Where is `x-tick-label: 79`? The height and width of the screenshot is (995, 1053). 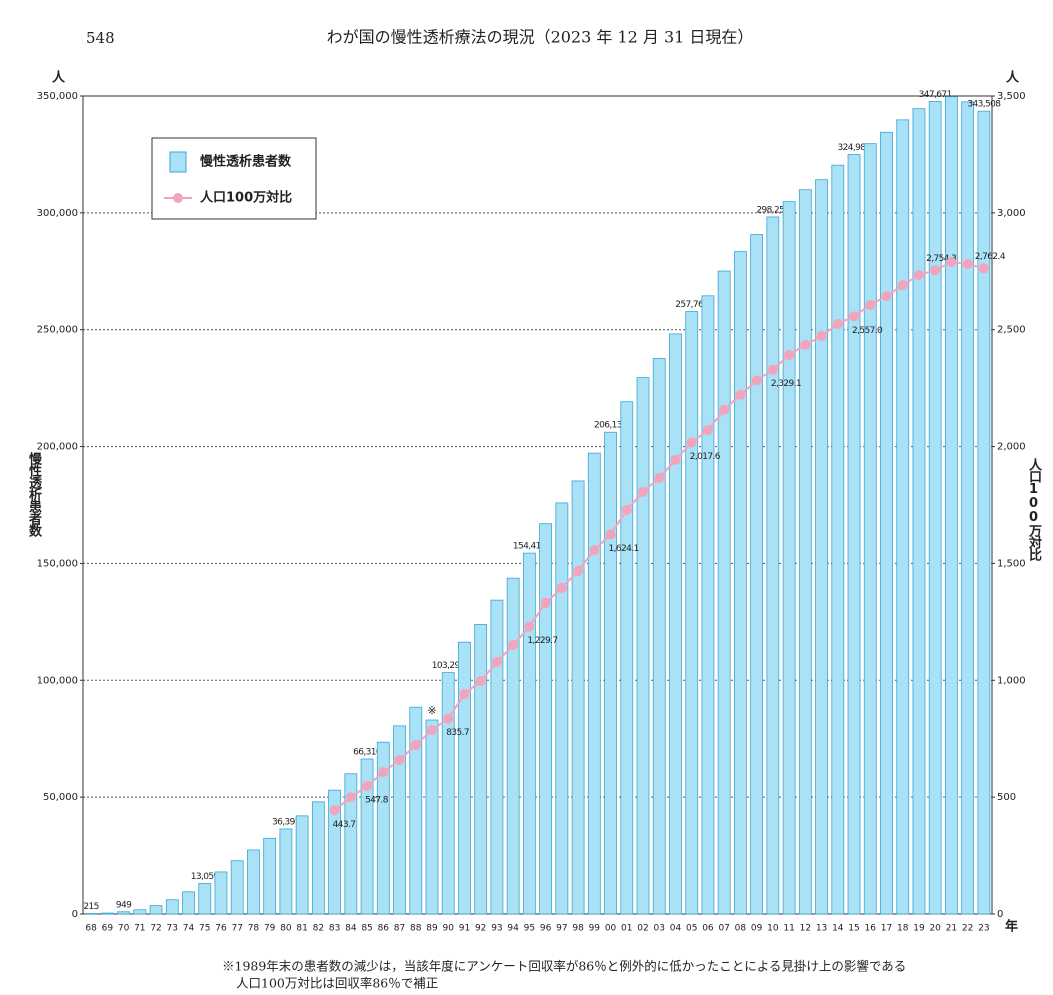
x-tick-label: 79 is located at coordinates (270, 929).